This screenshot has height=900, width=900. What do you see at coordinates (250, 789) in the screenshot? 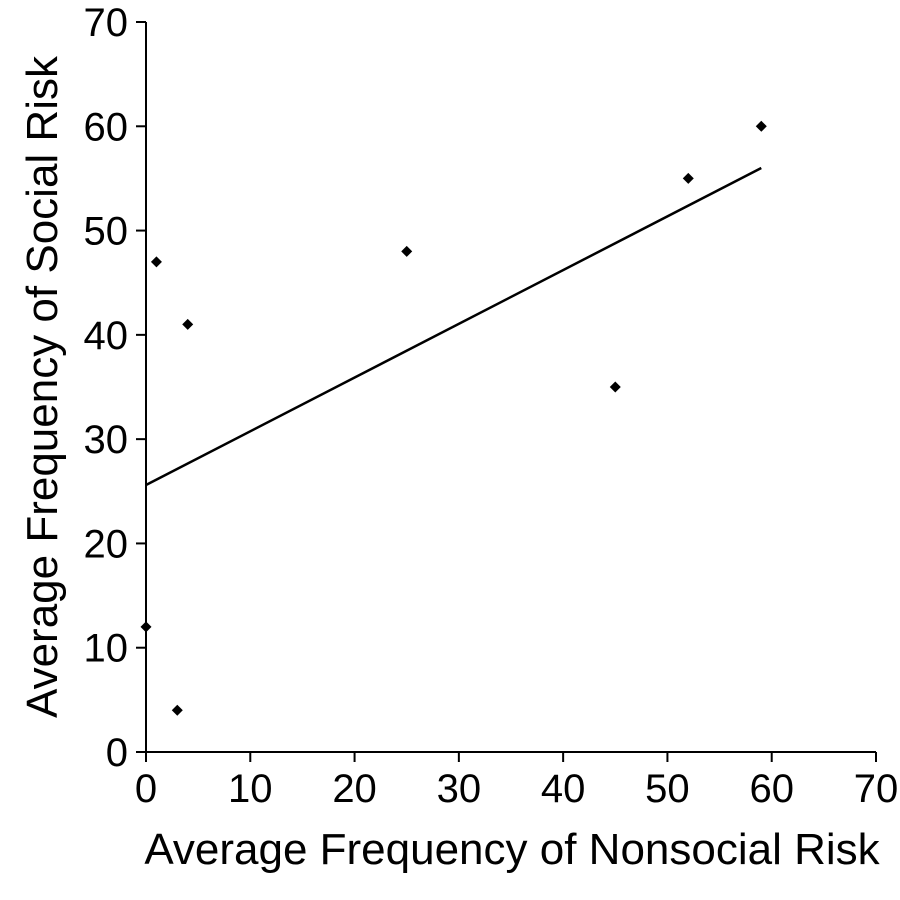
I see `x-tick-label: 10` at bounding box center [250, 789].